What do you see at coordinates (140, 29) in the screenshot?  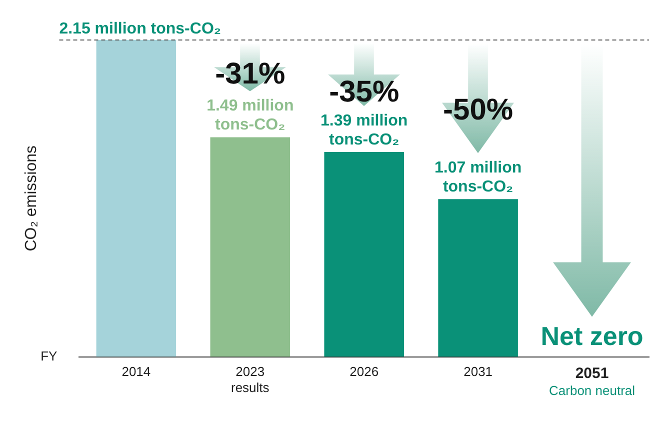 I see `ref-line-label: 2.15 million tons-CO₂` at bounding box center [140, 29].